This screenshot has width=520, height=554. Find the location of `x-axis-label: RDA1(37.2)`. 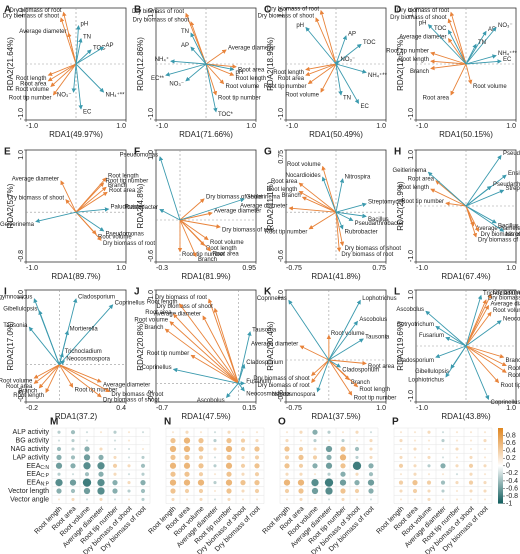

x-axis-label: RDA1(37.2) is located at coordinates (76, 416).